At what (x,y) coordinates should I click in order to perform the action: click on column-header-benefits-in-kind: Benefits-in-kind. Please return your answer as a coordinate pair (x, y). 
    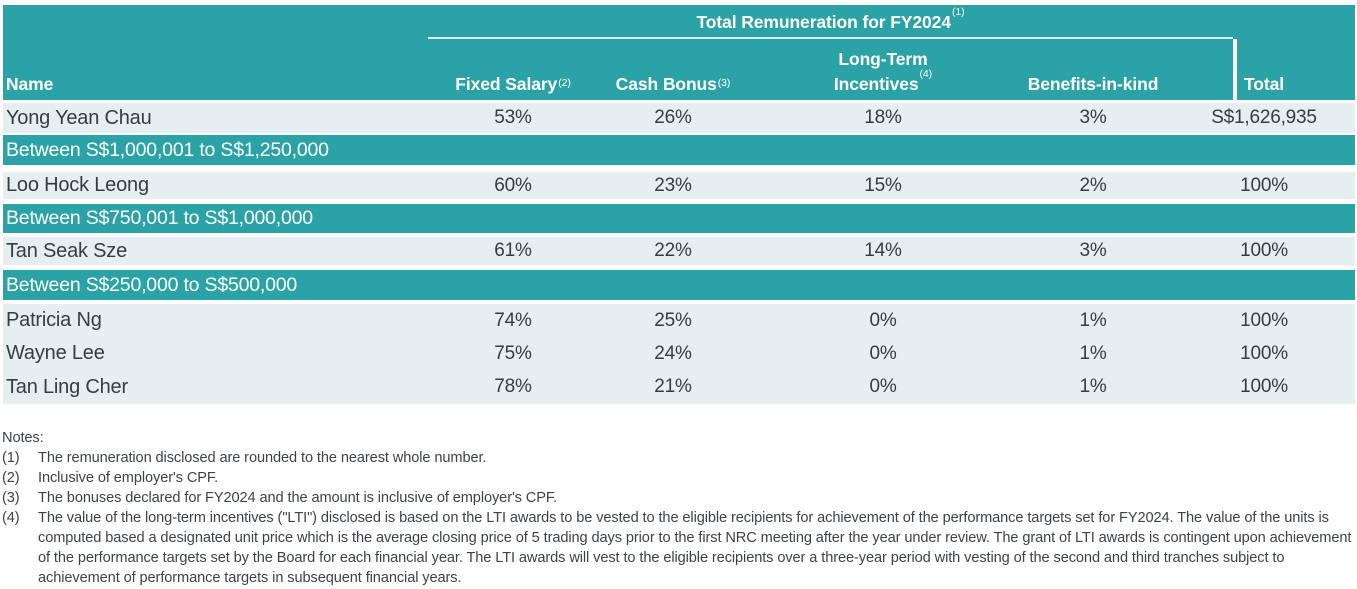
    Looking at the image, I should click on (1093, 84).